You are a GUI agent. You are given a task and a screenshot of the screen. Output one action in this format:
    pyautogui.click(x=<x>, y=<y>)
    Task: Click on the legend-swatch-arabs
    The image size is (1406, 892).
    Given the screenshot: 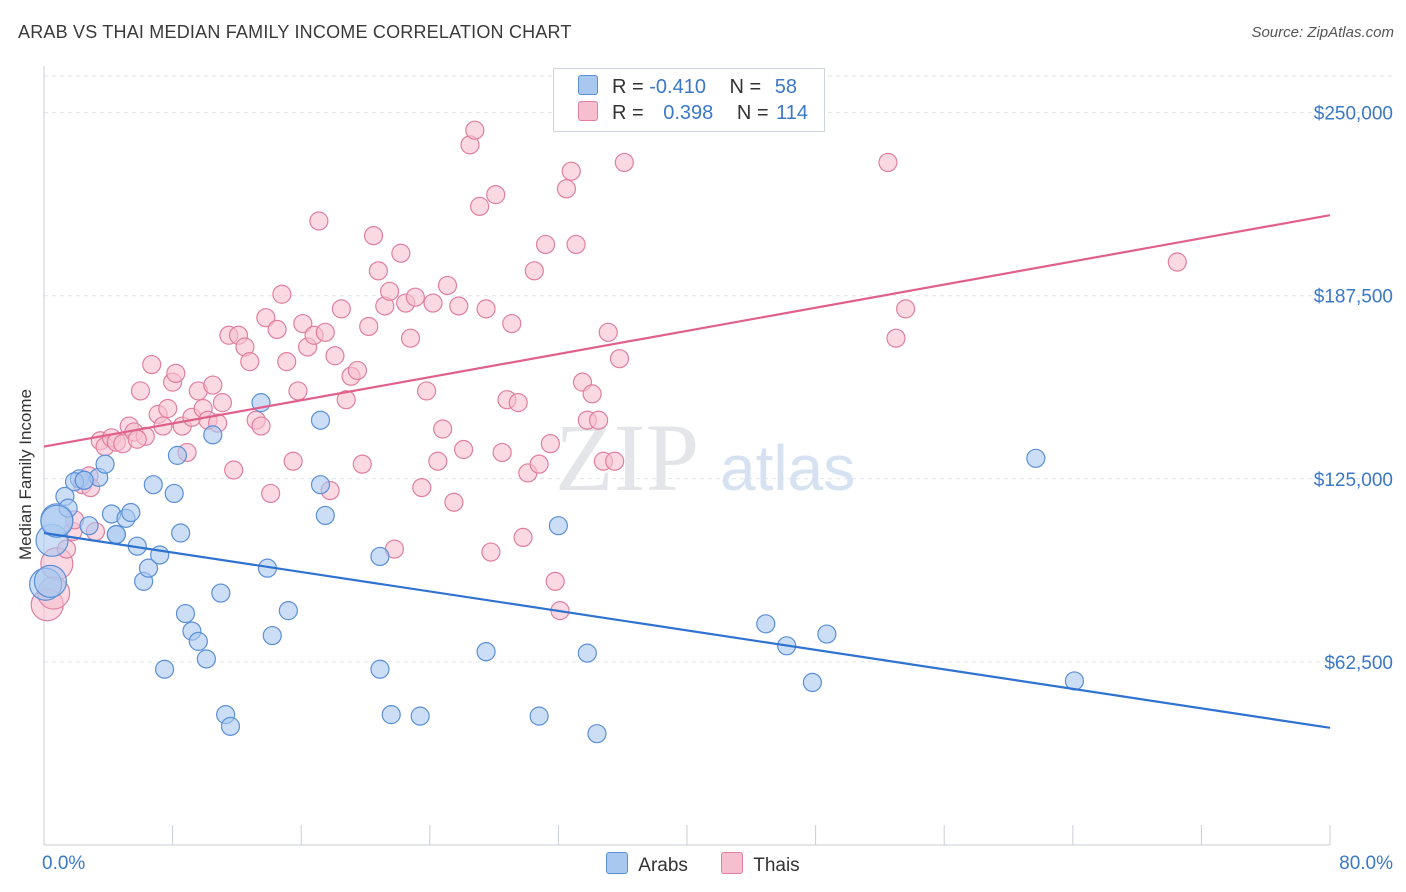 What is the action you would take?
    pyautogui.click(x=617, y=863)
    